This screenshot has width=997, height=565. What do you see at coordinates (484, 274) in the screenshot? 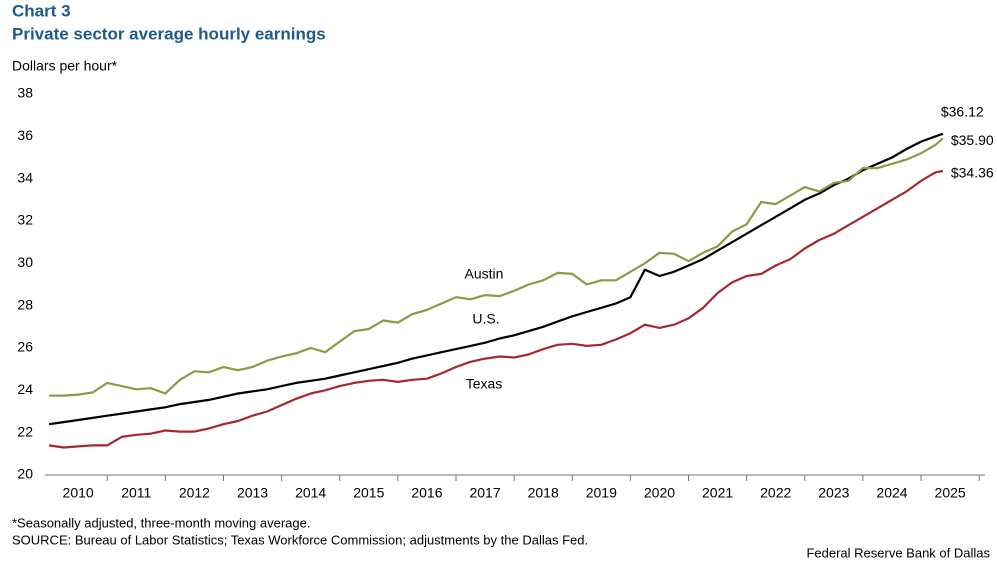
I see `series-label: Austin` at bounding box center [484, 274].